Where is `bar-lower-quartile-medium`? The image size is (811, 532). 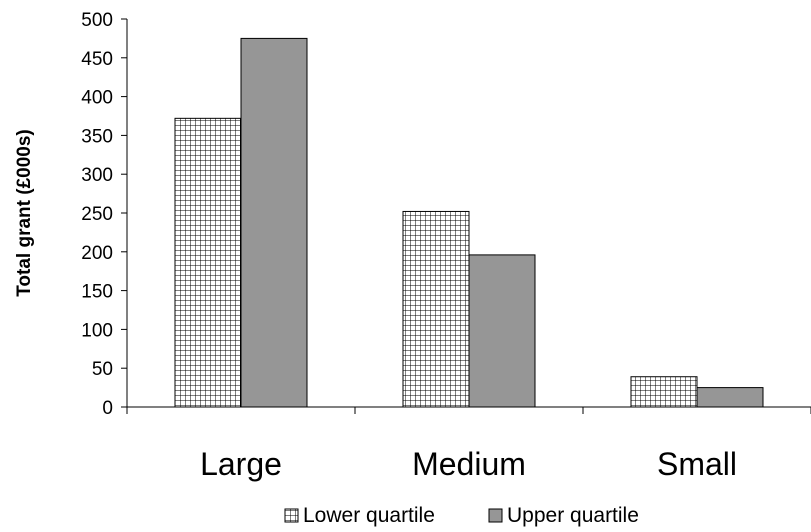 bar-lower-quartile-medium is located at coordinates (436, 309).